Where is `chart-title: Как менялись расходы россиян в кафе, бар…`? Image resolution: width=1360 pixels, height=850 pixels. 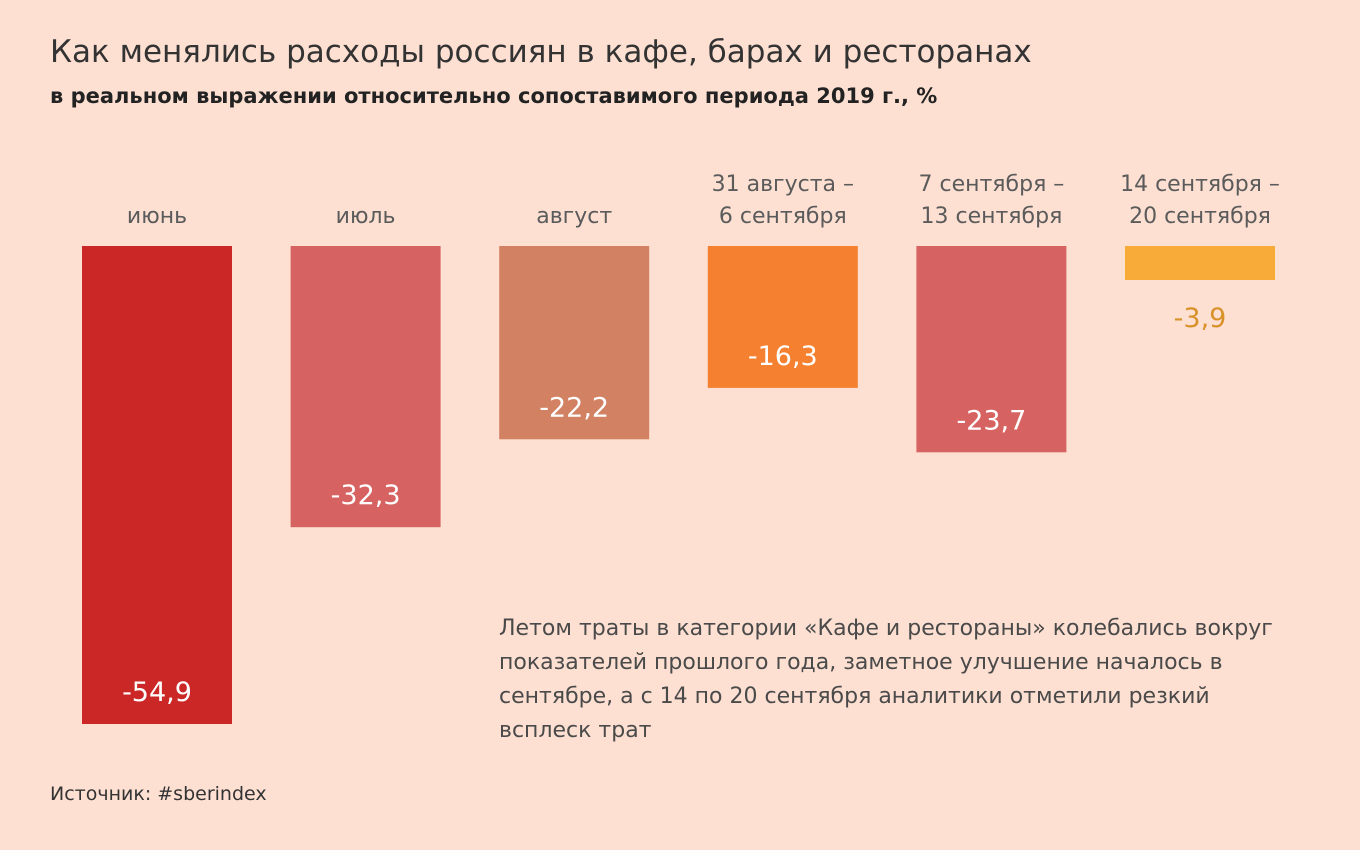
chart-title: Как менялись расходы россиян в кафе, бар… is located at coordinates (541, 52).